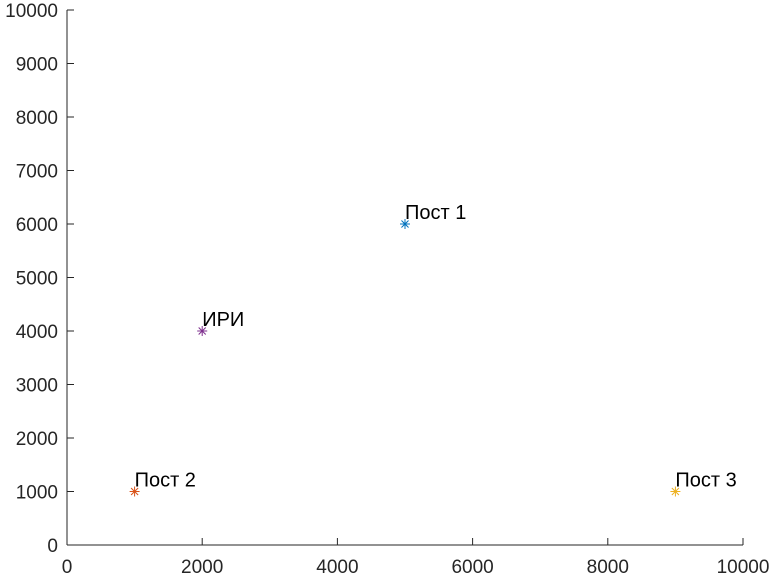  I want to click on x-tick-label: 8000, so click(608, 567).